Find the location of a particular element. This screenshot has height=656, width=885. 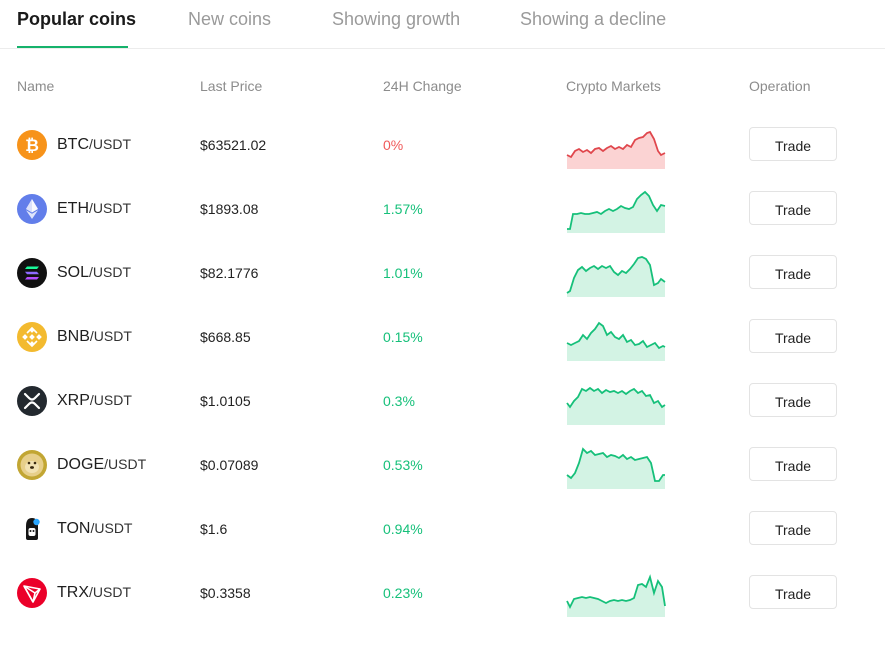

base-symbol: BNB is located at coordinates (73, 336).